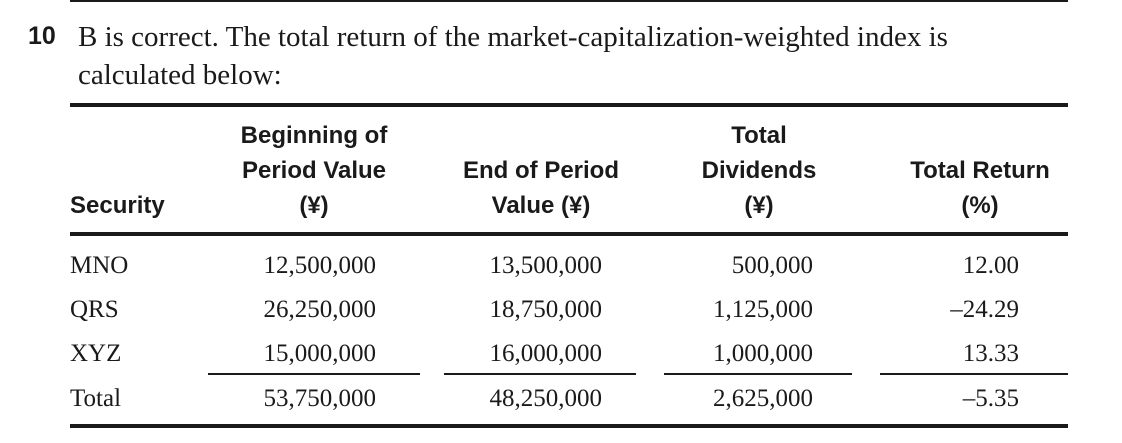 This screenshot has width=1122, height=443. Describe the element at coordinates (569, 105) in the screenshot. I see `table-top-rule` at that location.